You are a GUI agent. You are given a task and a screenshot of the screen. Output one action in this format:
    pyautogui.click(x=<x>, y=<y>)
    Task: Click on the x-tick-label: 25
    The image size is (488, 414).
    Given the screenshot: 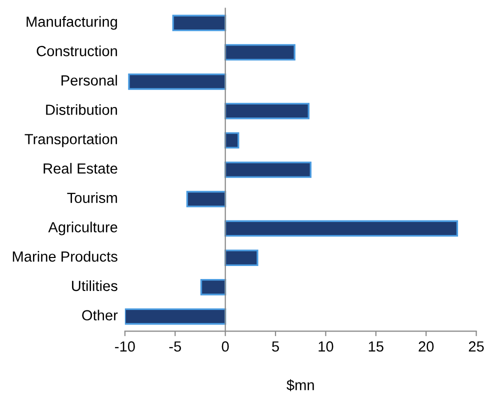 What is the action you would take?
    pyautogui.click(x=476, y=346)
    